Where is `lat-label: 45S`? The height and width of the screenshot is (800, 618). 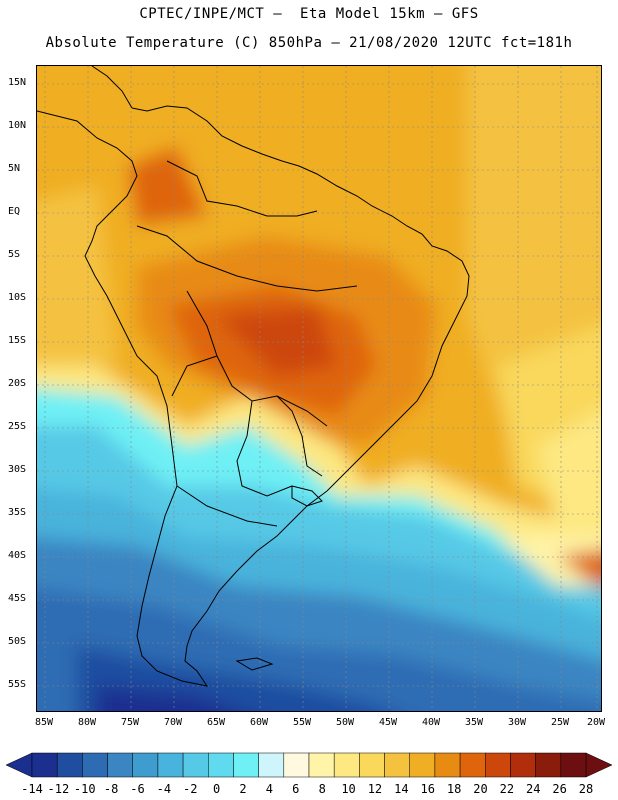
lat-label: 45S is located at coordinates (17, 598).